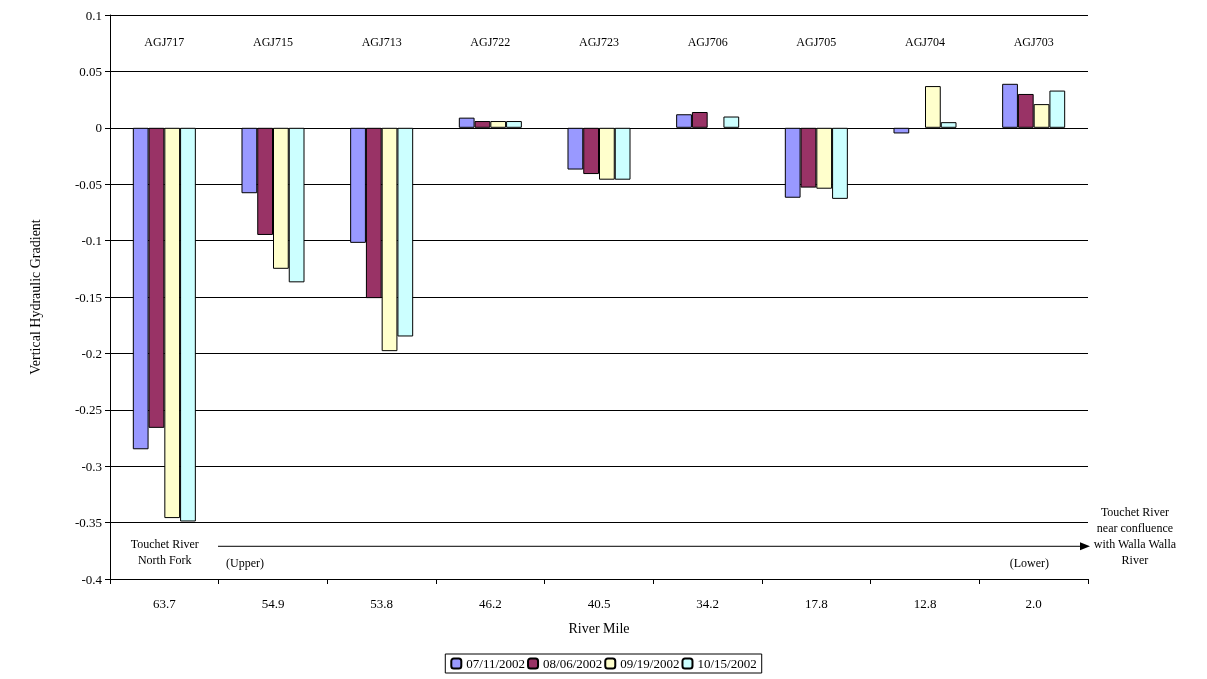 This screenshot has width=1207, height=679. What do you see at coordinates (599, 603) in the screenshot?
I see `x-tick-label: 40.5` at bounding box center [599, 603].